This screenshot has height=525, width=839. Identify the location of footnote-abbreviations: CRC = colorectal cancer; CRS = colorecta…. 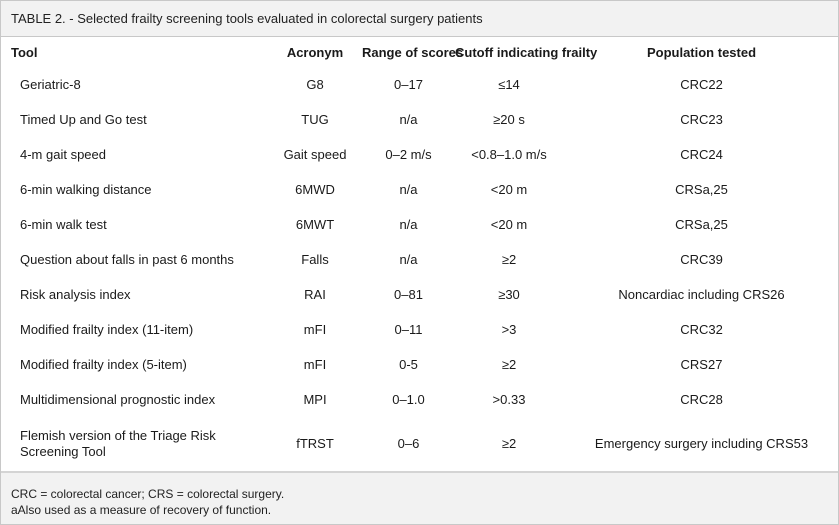
(148, 494).